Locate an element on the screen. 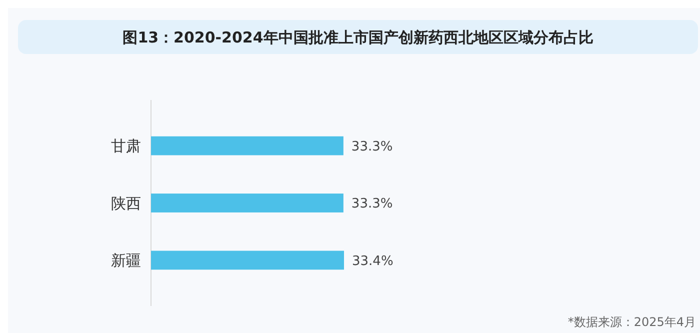  chart-title: 图13：2020-2024年中国批准上市国产创新药西北地区区域分布占比 is located at coordinates (358, 37).